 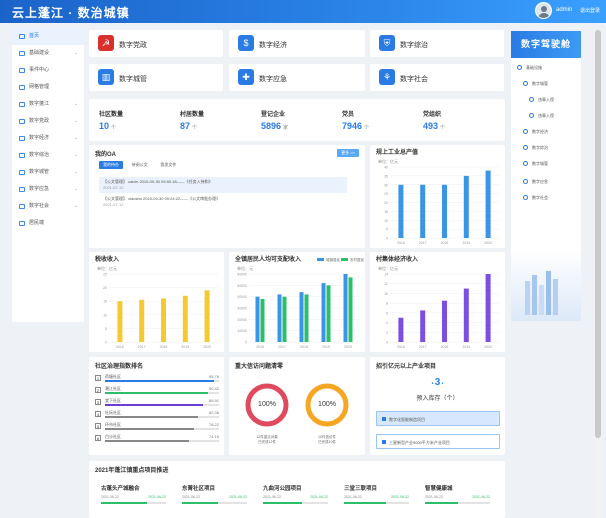 What do you see at coordinates (384, 419) in the screenshot?
I see `document-icon` at bounding box center [384, 419].